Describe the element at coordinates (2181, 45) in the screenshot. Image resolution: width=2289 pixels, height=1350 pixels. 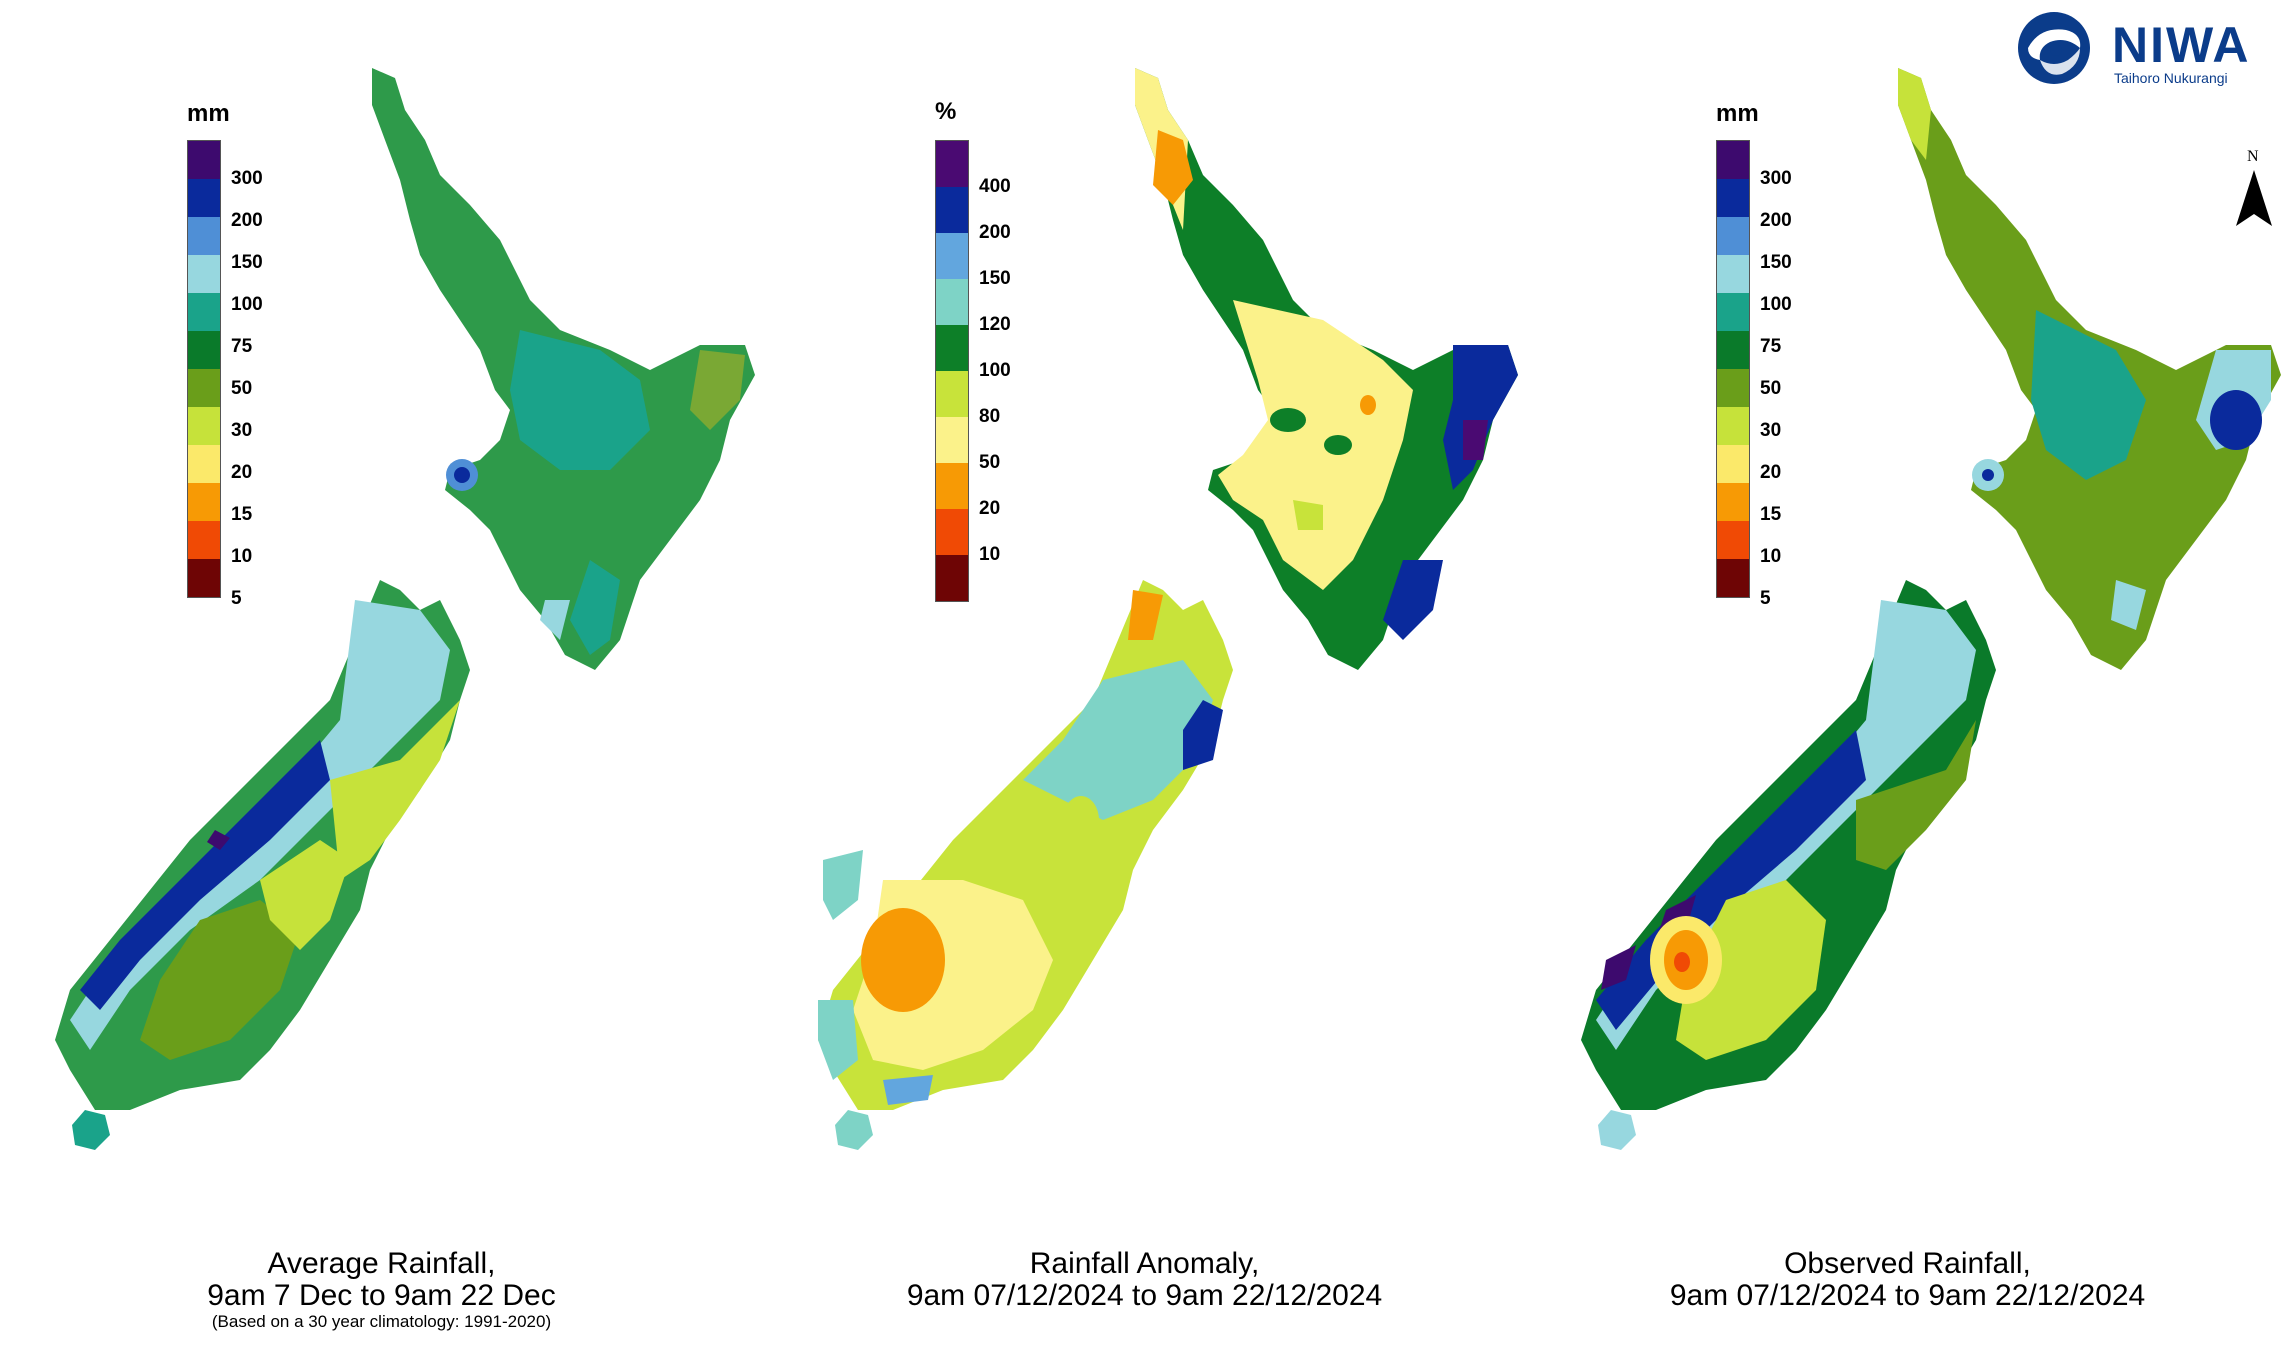
I see `logo-wordmark: NIWA` at that location.